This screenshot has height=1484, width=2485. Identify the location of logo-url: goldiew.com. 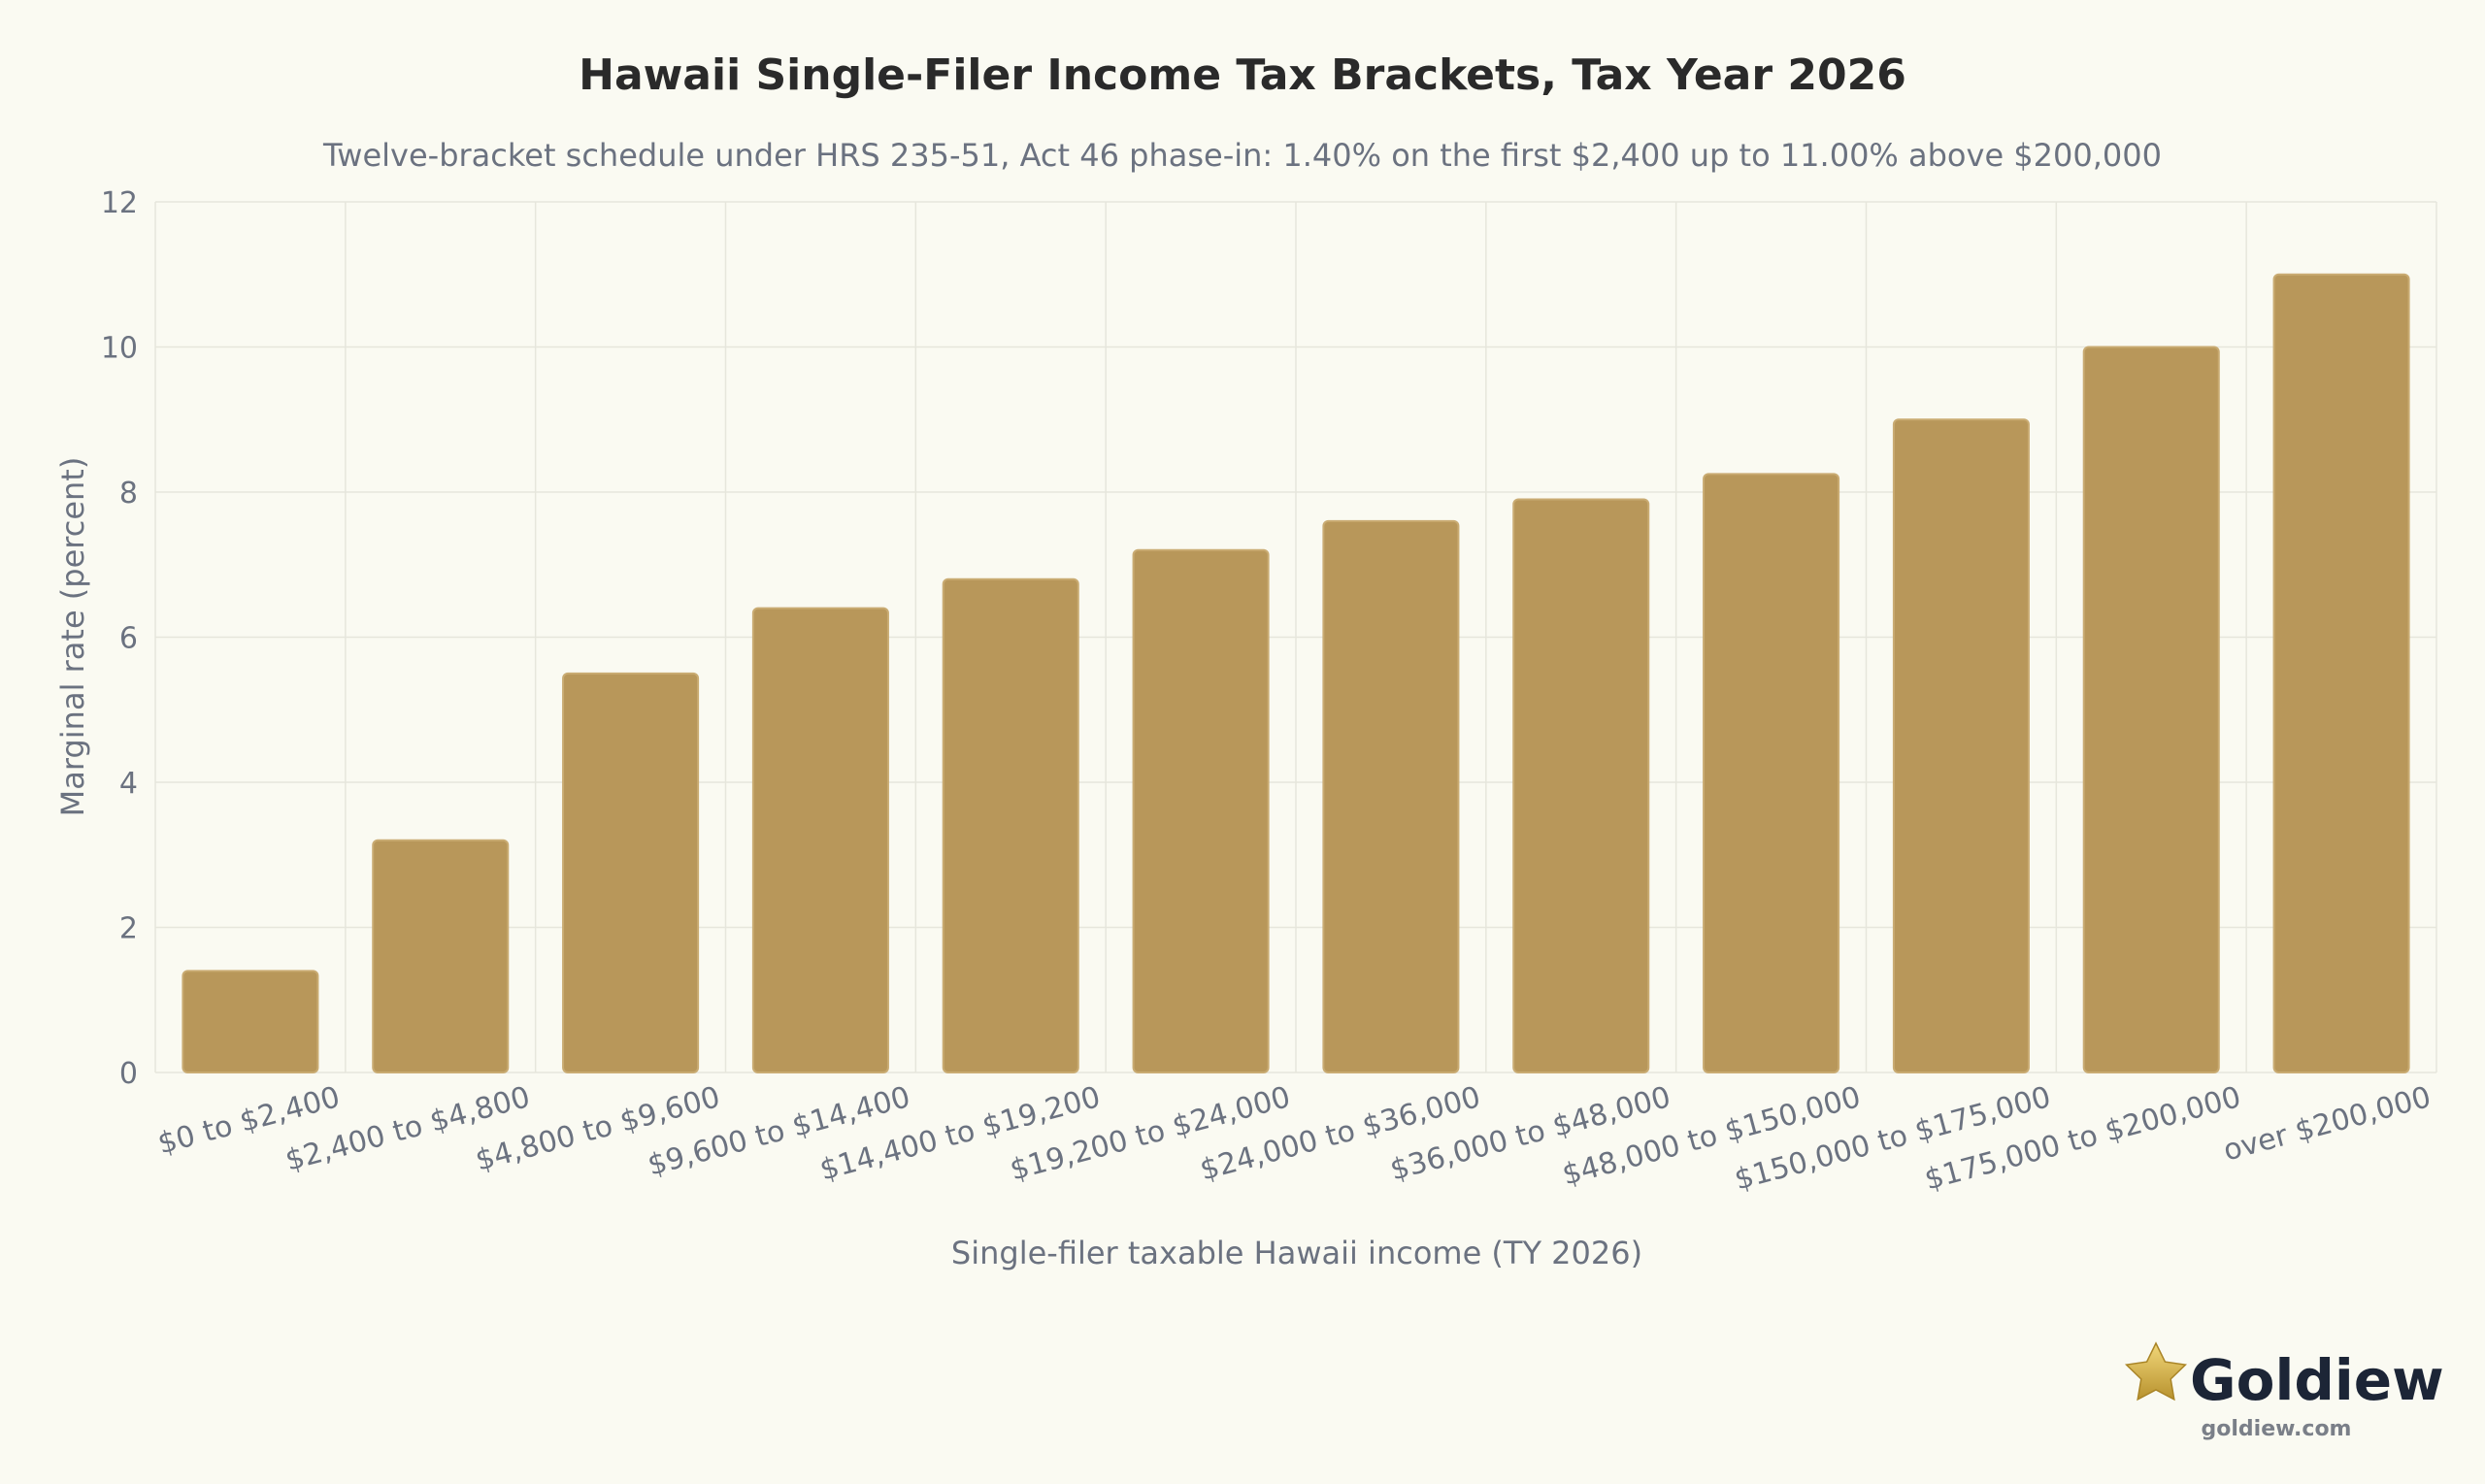
(2277, 1429).